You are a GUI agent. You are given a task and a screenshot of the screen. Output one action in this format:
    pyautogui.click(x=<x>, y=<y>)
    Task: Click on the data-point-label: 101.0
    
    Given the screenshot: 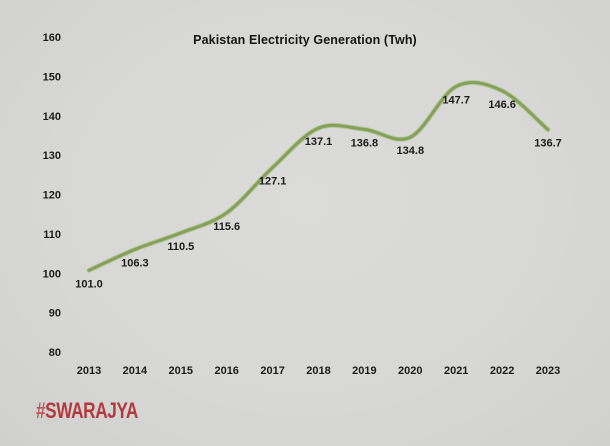 What is the action you would take?
    pyautogui.click(x=89, y=284)
    